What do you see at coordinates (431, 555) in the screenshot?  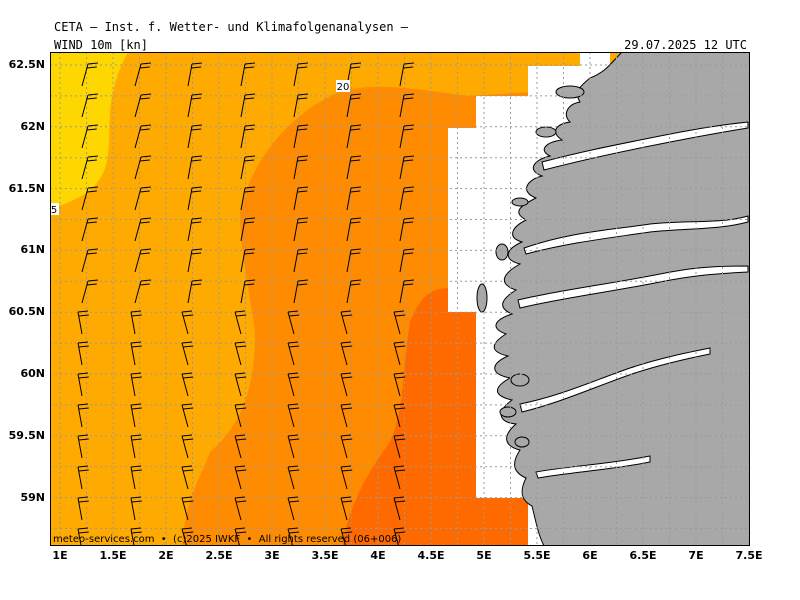 I see `lon-tick-label: 4.5E` at bounding box center [431, 555].